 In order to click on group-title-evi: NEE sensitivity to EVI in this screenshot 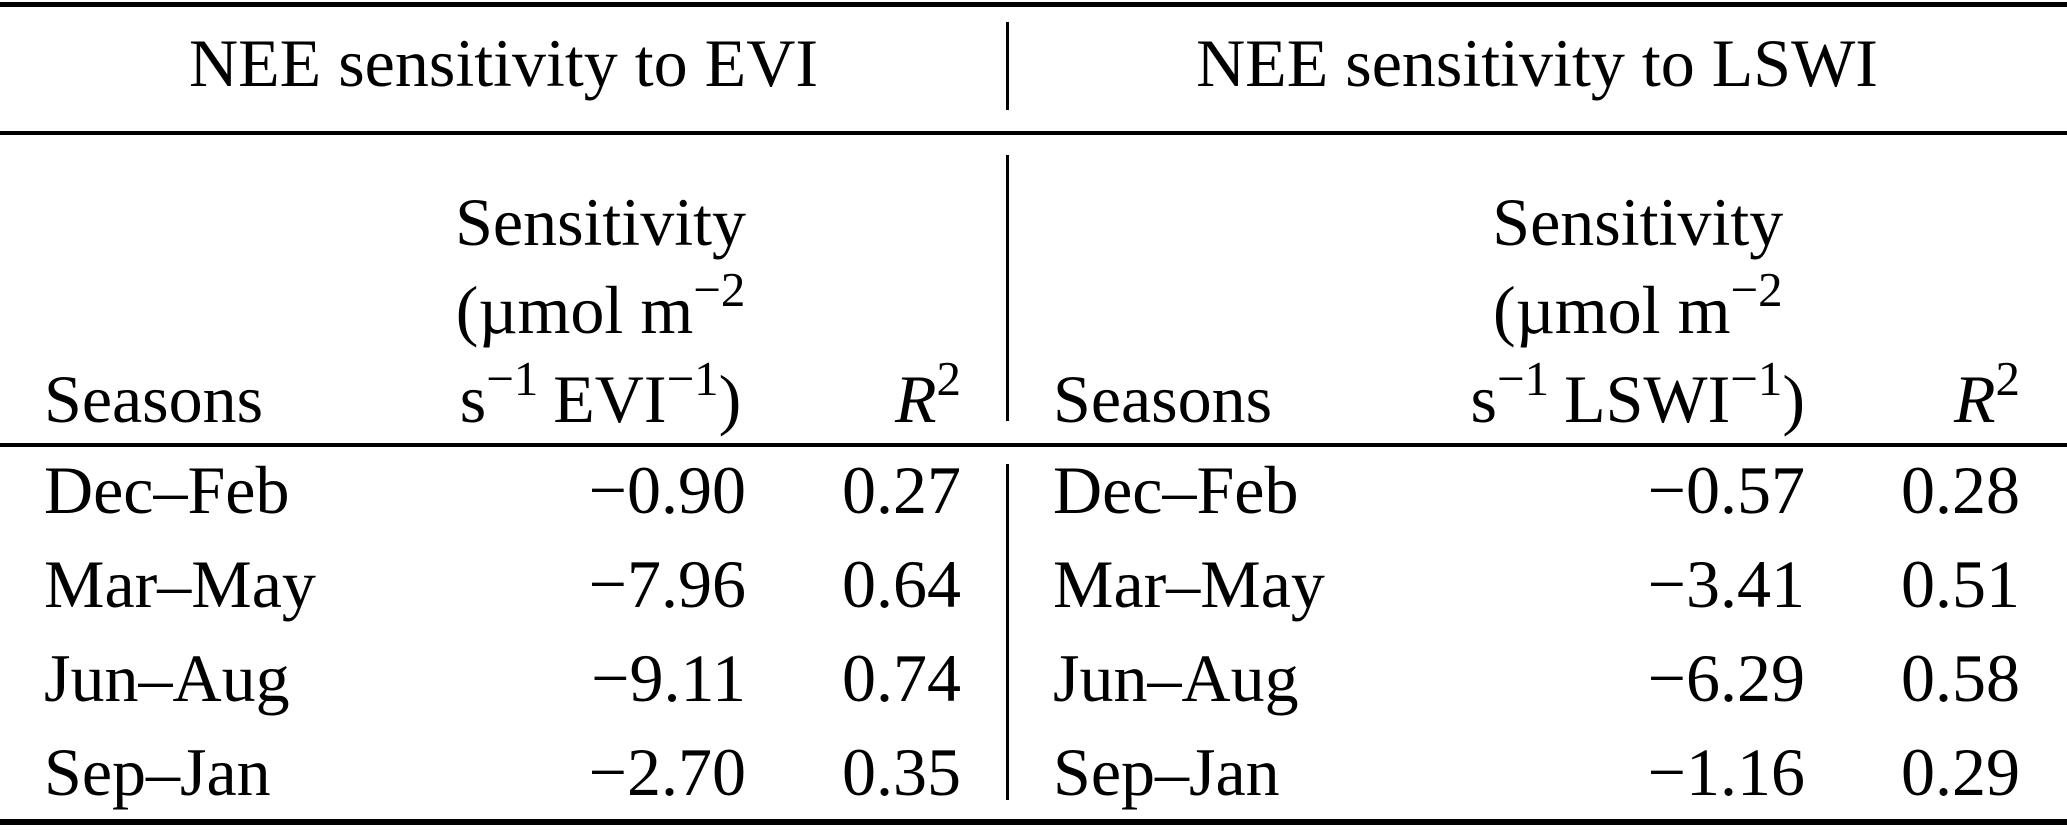, I will do `click(503, 69)`.